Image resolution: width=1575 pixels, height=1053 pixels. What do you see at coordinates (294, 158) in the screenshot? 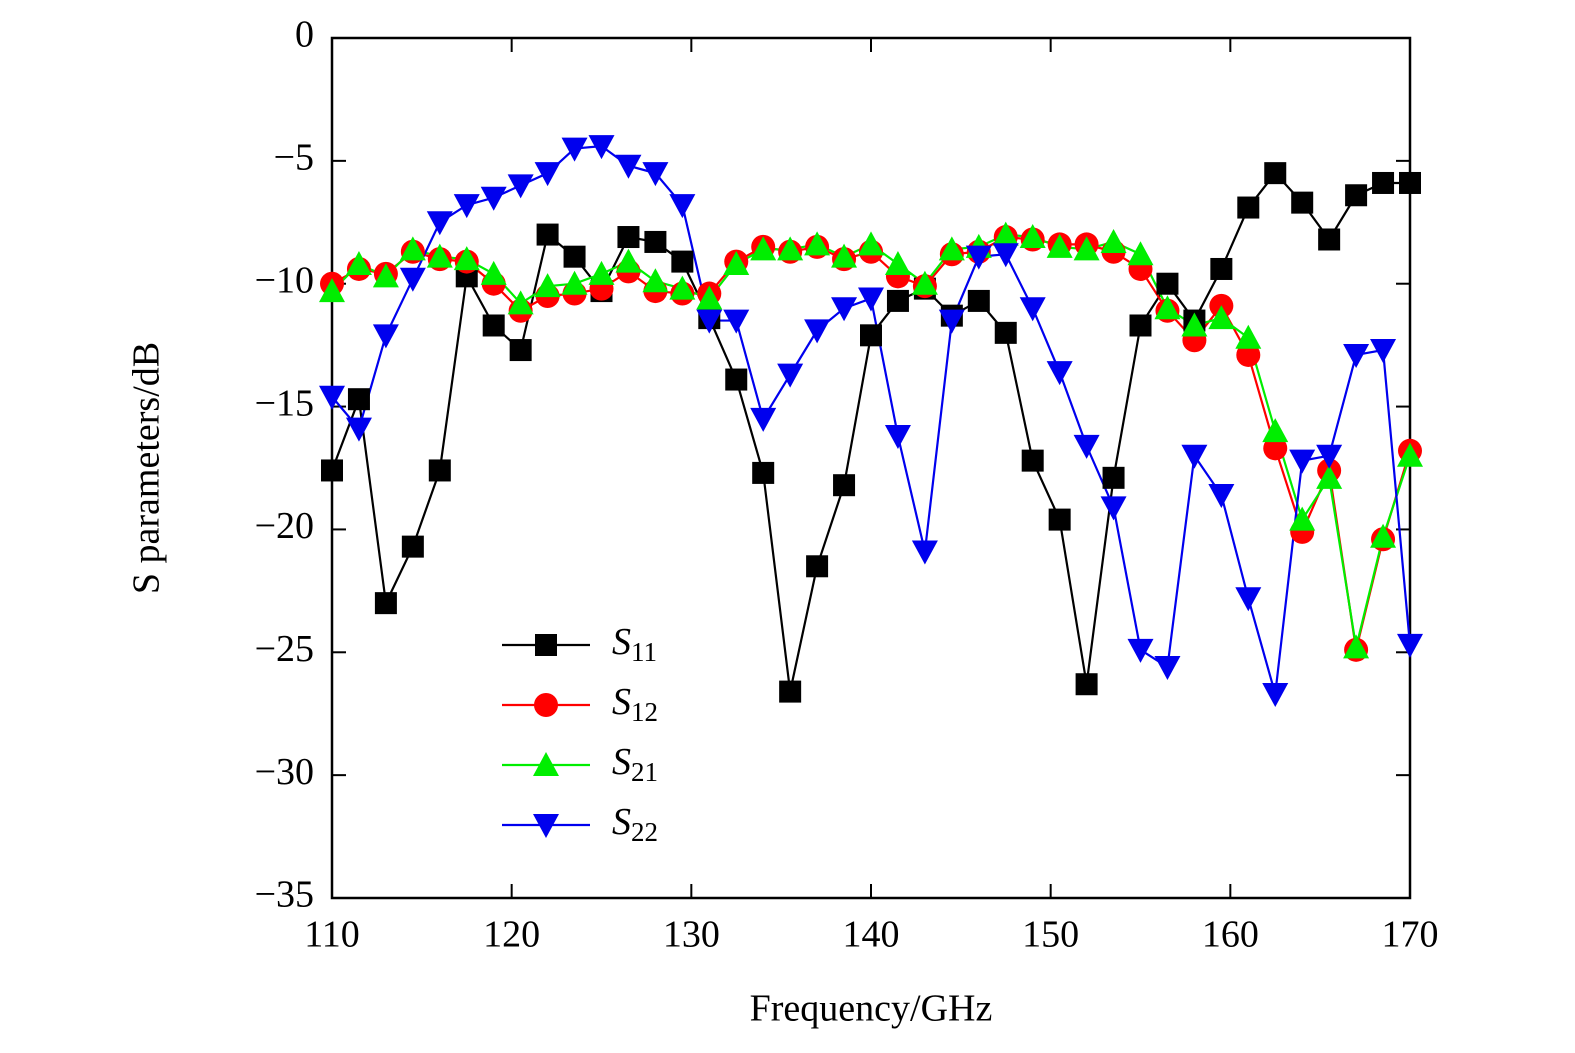
I see `y-tick-label: −5` at bounding box center [294, 158].